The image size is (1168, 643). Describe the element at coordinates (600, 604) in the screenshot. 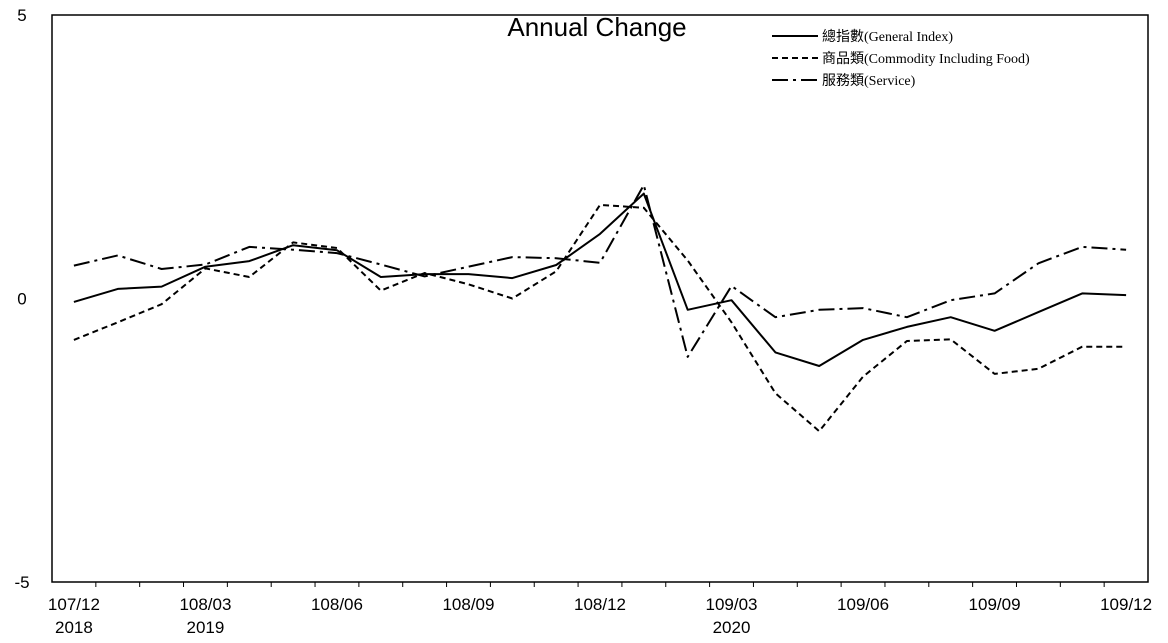

I see `x-tick-label: 108/12` at that location.